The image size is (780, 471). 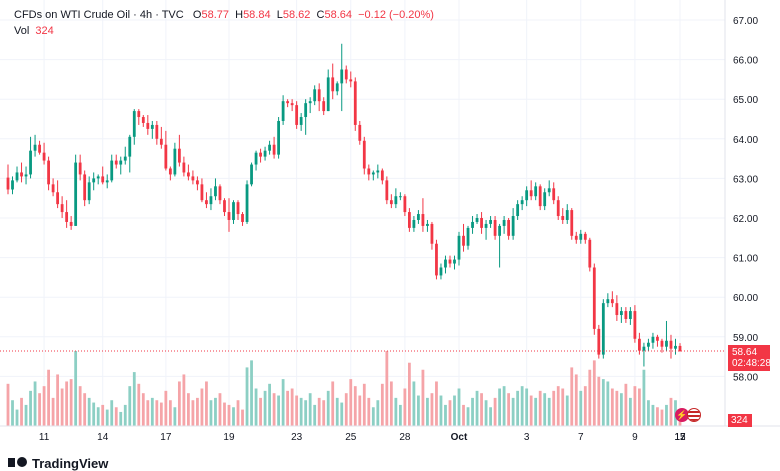 What do you see at coordinates (257, 15) in the screenshot?
I see `high-value: 58.84` at bounding box center [257, 15].